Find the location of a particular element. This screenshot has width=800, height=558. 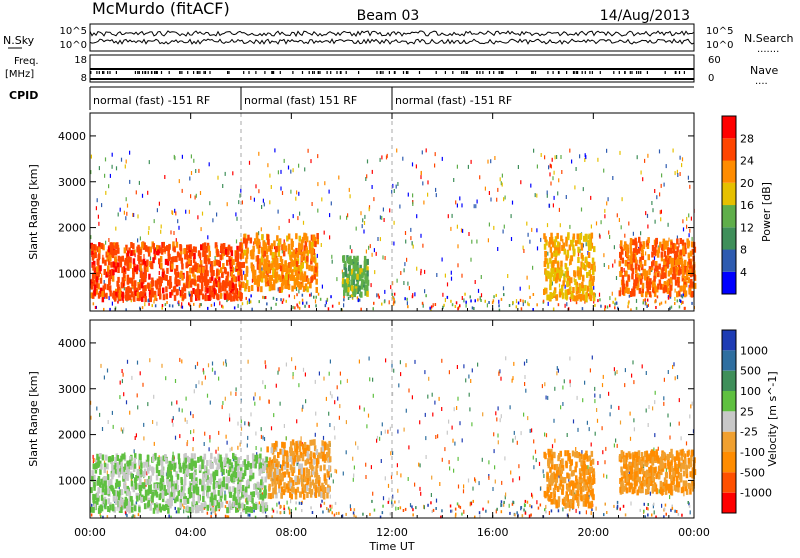

freq-tick-bottom: 8 is located at coordinates (84, 78).